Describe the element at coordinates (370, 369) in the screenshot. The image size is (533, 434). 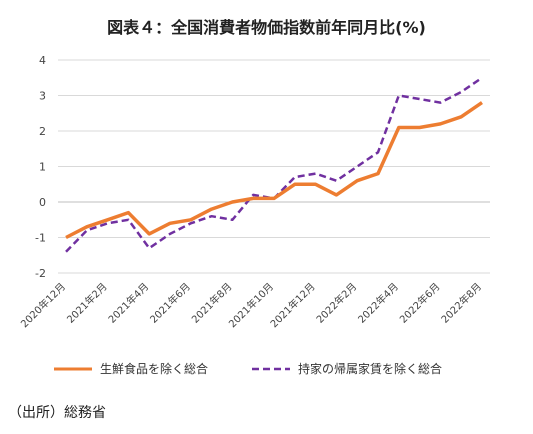
I see `legend-label-ex-rent-cpi: 持家の帰属家賃を除く総合` at that location.